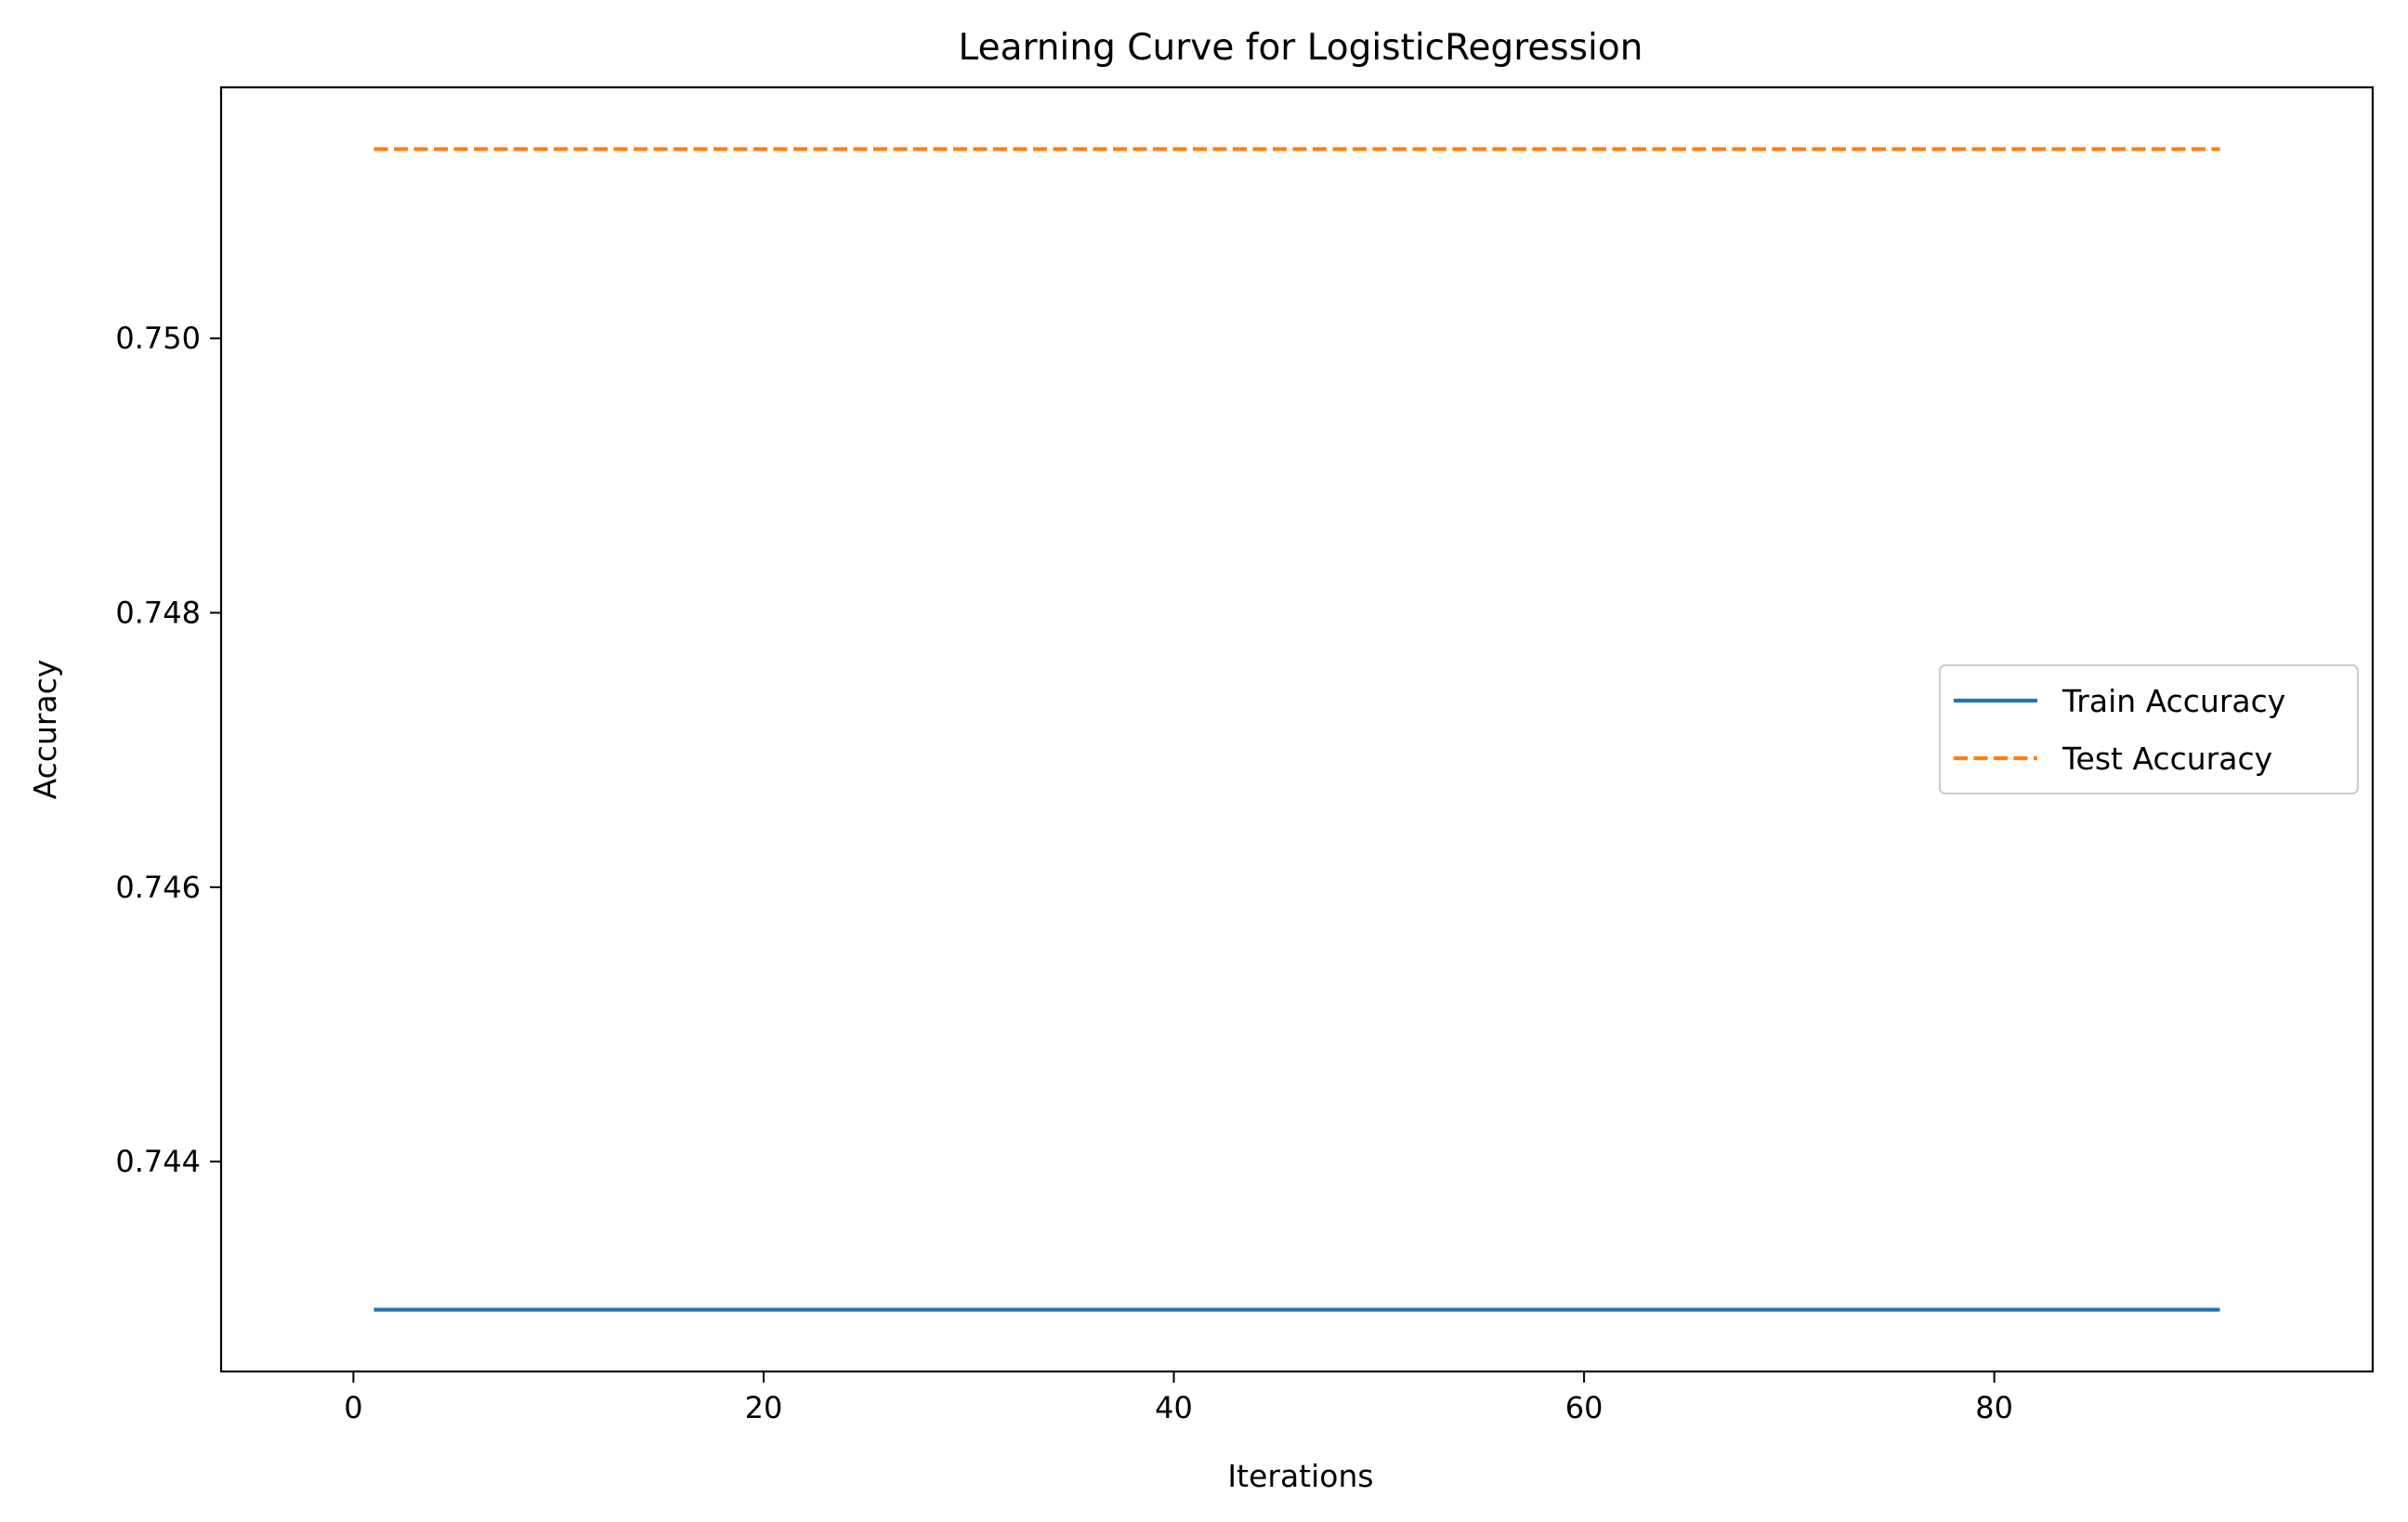 Image resolution: width=2408 pixels, height=1522 pixels. I want to click on x-tick-label: 40, so click(1174, 1408).